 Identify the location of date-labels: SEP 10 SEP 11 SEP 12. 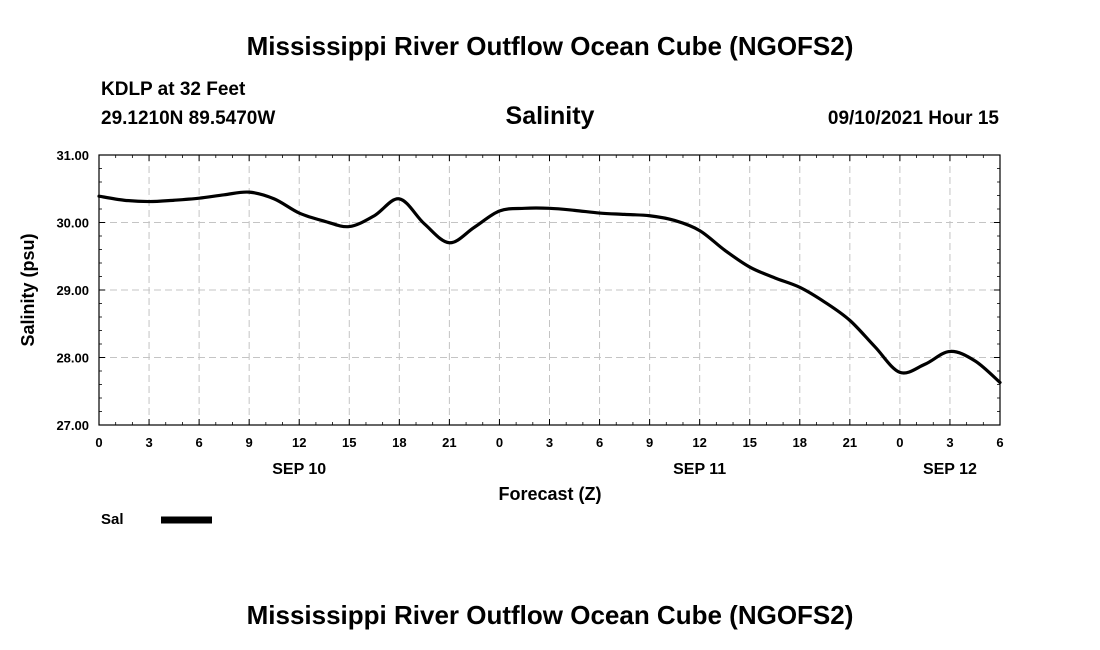
(624, 469).